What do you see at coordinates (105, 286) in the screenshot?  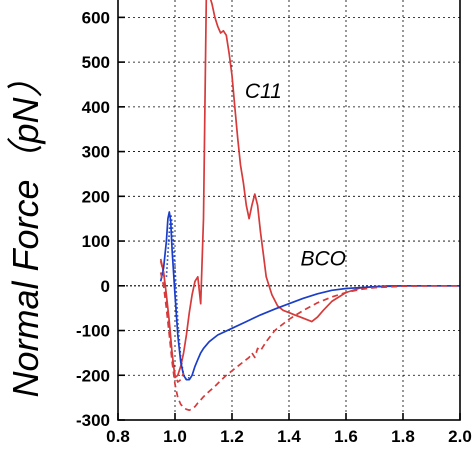 I see `y-tick-label: 0` at bounding box center [105, 286].